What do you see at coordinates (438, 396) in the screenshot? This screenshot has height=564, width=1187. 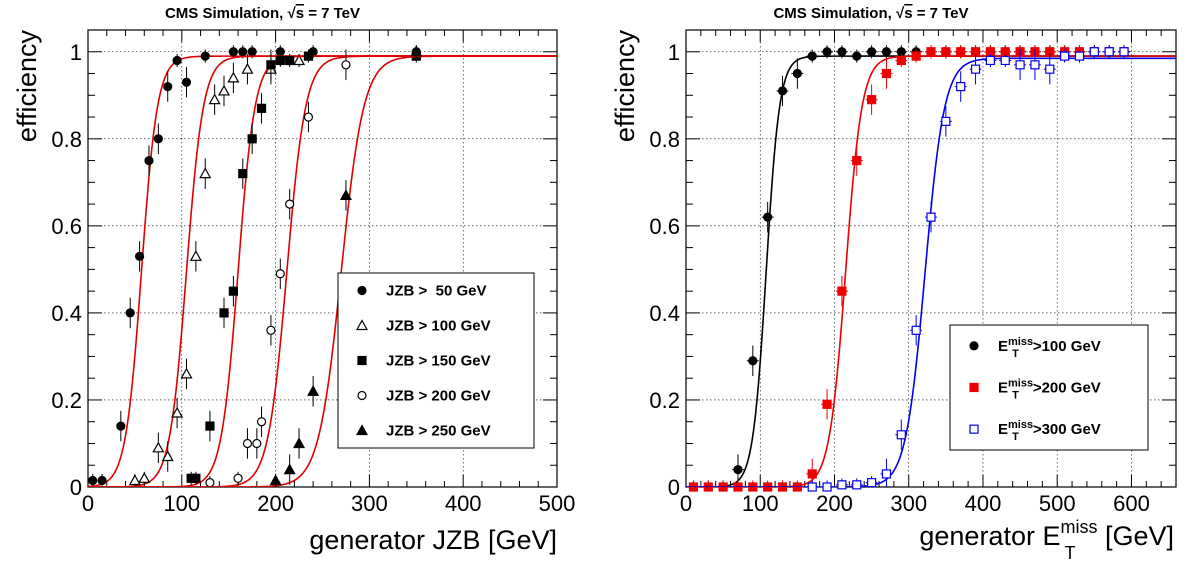 I see `legend-label: JZB > 200 GeV` at bounding box center [438, 396].